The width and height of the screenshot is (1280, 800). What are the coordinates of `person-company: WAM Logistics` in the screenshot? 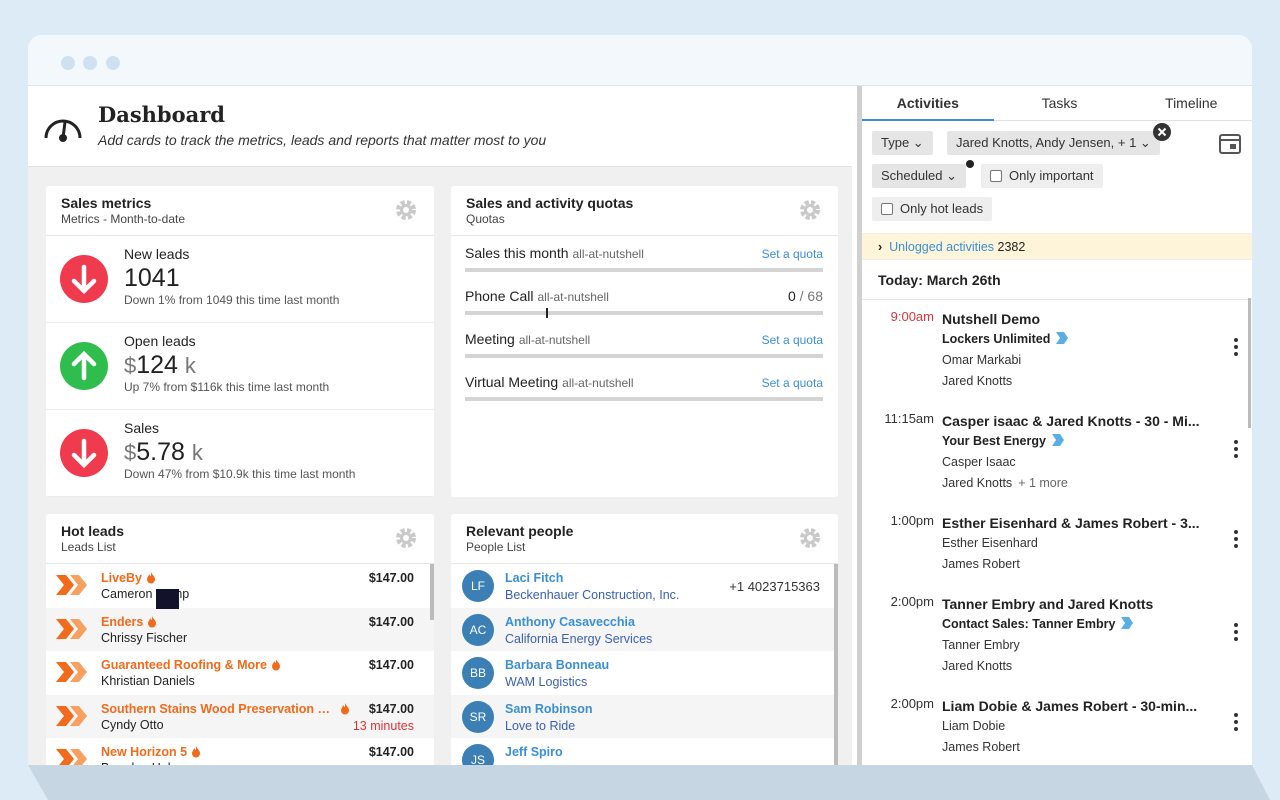 It's located at (546, 682).